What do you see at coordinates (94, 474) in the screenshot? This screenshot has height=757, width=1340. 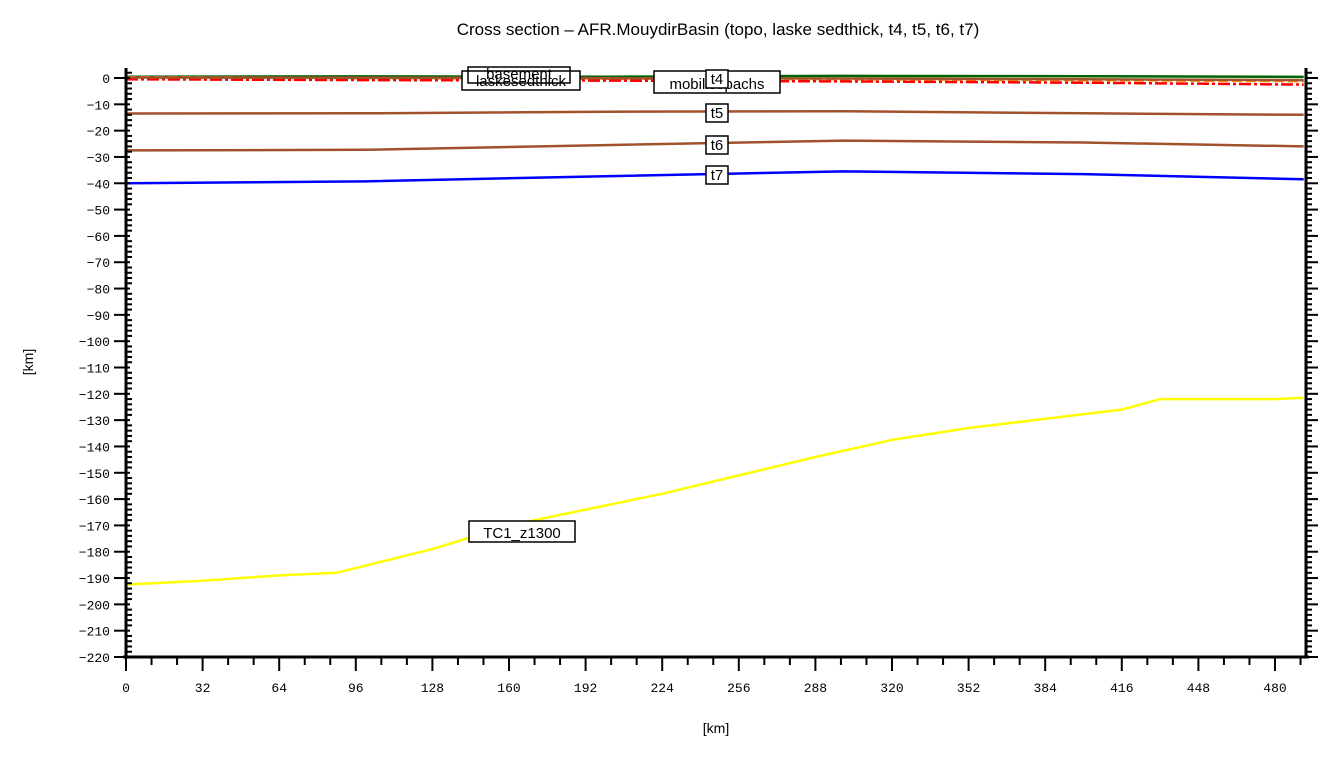 I see `y-tick-label: −150` at bounding box center [94, 474].